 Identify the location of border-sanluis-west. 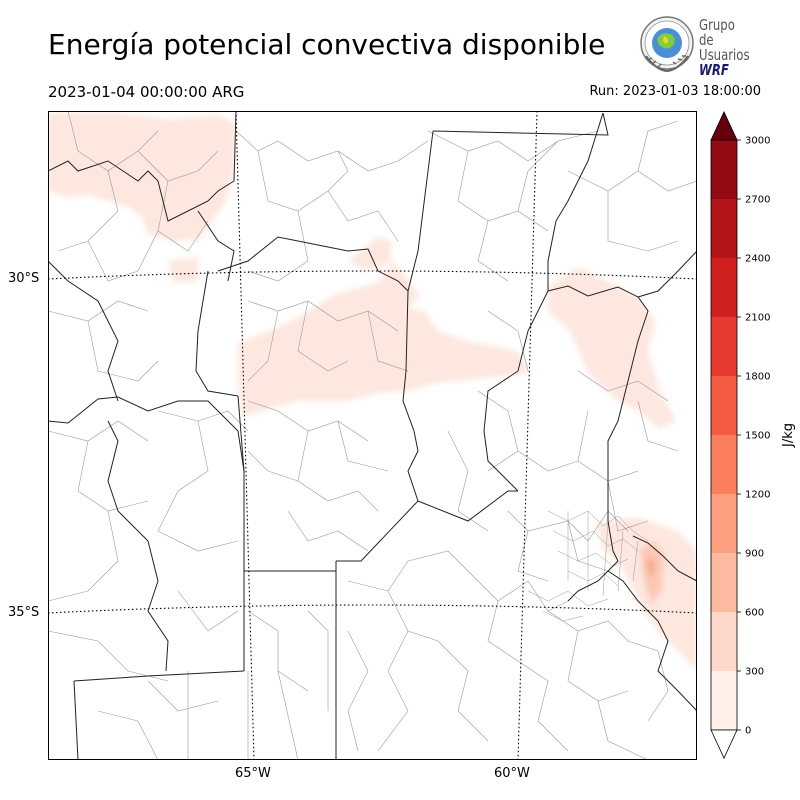
(146, 533).